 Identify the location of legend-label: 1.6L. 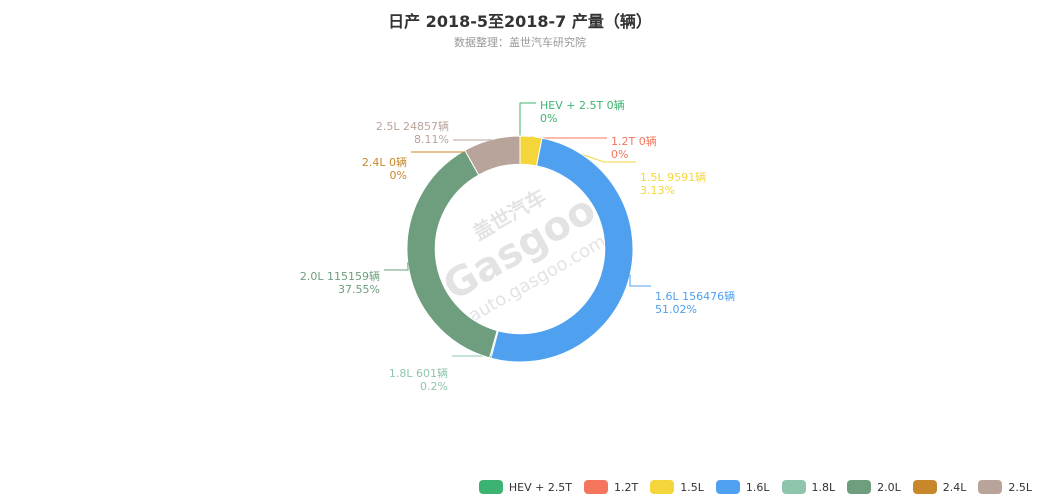
(757, 487).